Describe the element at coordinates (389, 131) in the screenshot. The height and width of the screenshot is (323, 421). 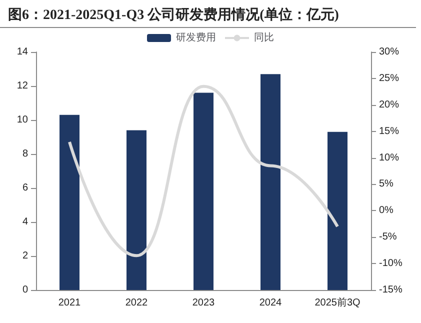
I see `y2-tick-label: 15%` at that location.